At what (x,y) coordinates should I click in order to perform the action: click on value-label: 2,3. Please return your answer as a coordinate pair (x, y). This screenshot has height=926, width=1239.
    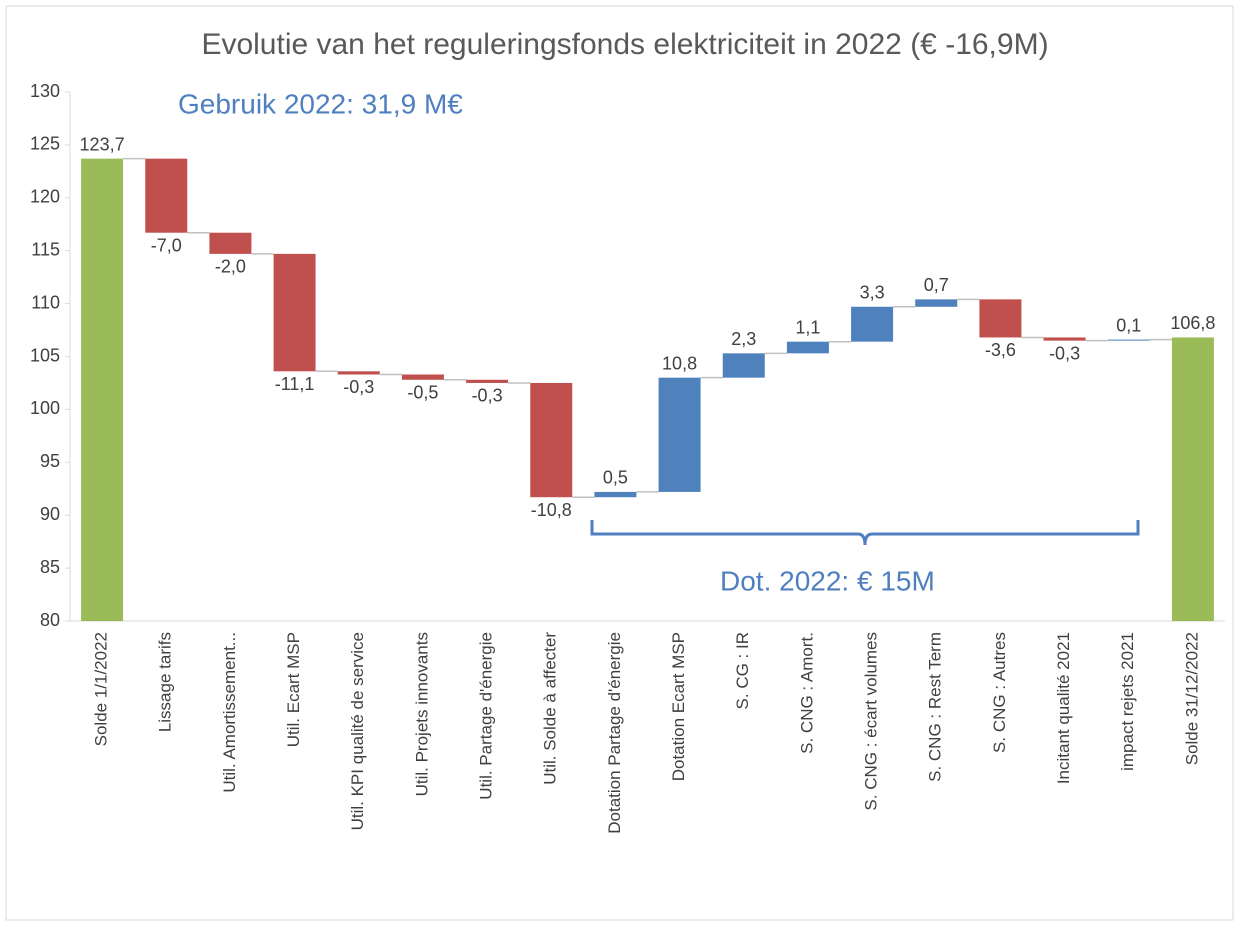
    Looking at the image, I should click on (743, 339).